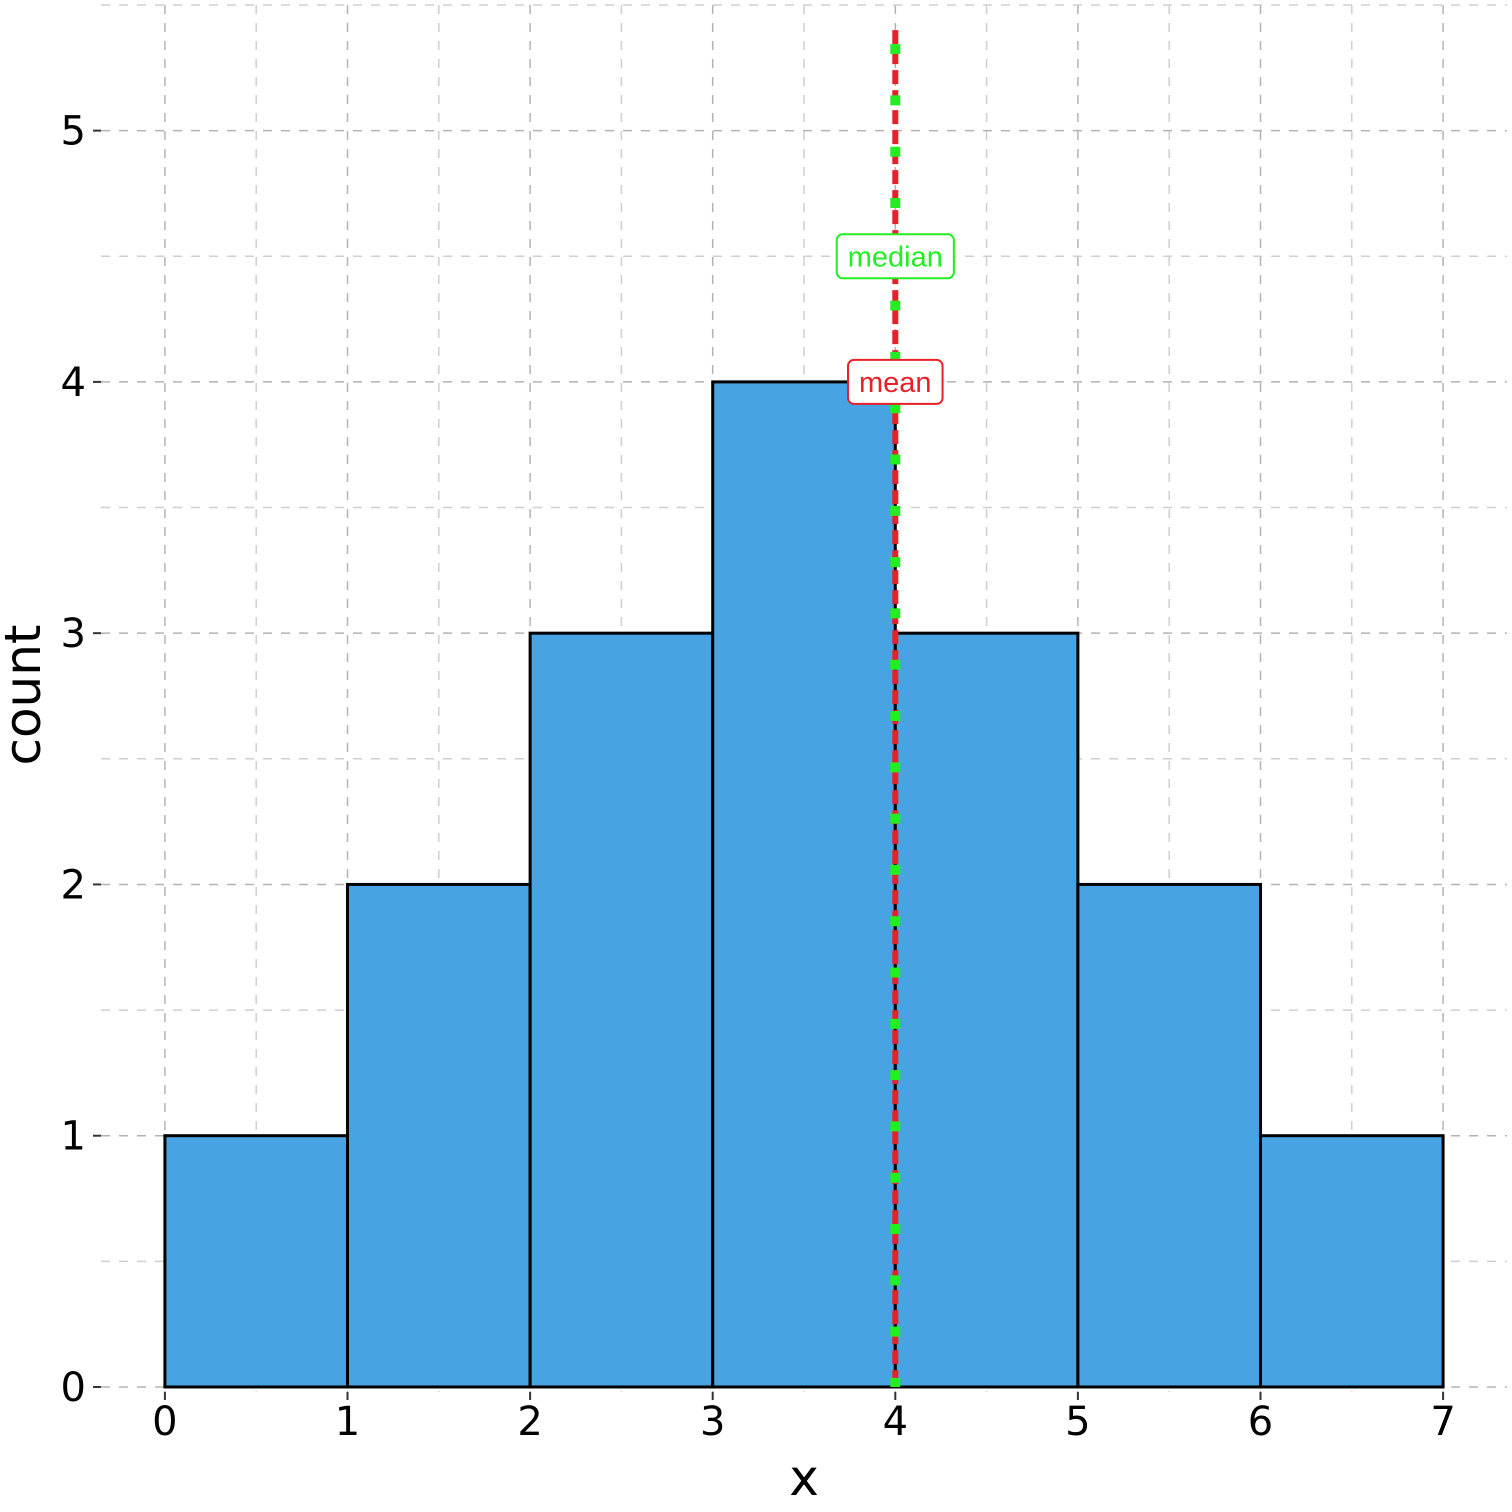 This screenshot has width=1512, height=1512. I want to click on mean-label: mean, so click(895, 383).